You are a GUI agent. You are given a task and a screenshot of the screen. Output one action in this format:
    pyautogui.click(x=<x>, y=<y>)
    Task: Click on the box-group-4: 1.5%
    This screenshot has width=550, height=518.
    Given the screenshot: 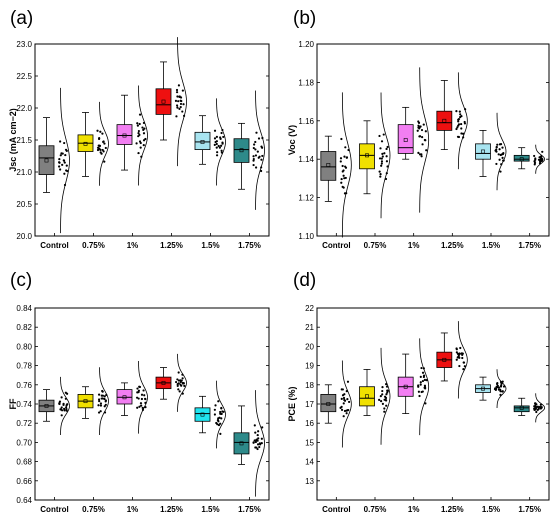 What is the action you would take?
    pyautogui.click(x=210, y=174)
    